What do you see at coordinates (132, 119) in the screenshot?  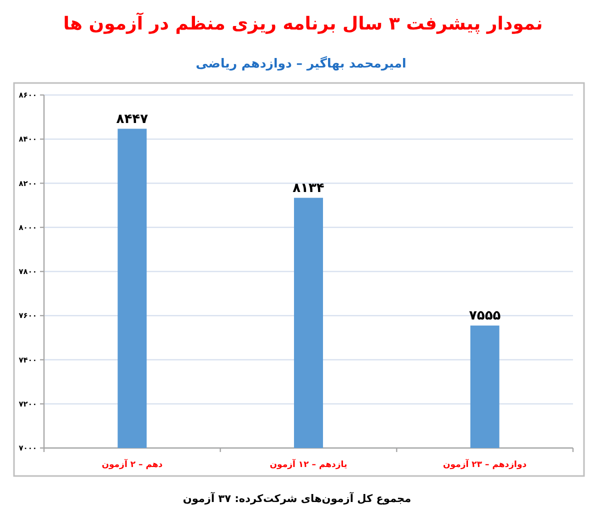 I see `data-label: ۸۴۴۷` at bounding box center [132, 119].